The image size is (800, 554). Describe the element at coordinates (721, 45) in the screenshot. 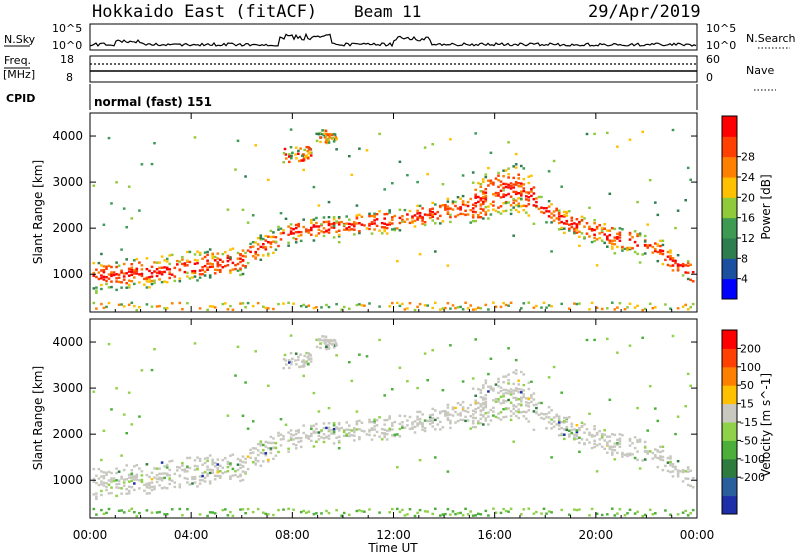

I see `noise-right-tick-bottom: 10^0` at that location.